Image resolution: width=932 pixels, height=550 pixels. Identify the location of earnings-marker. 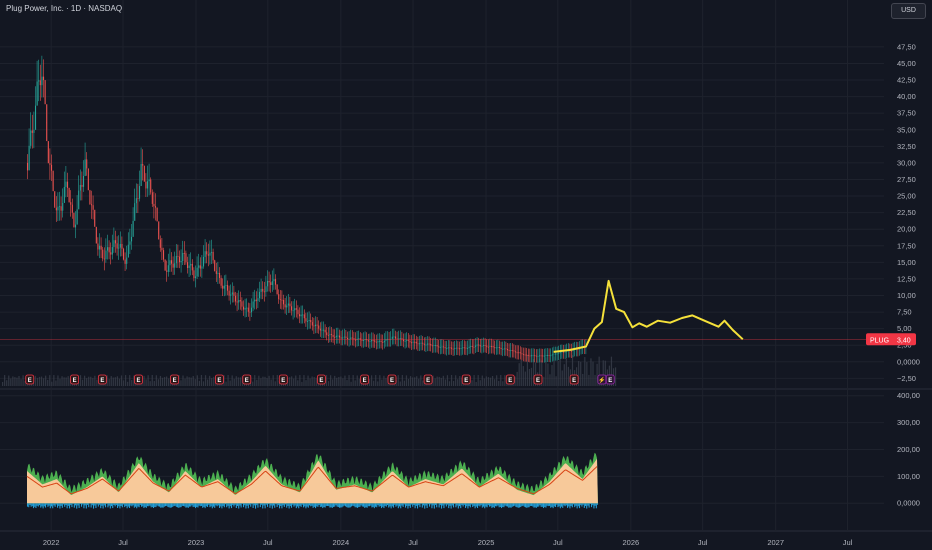
(574, 379).